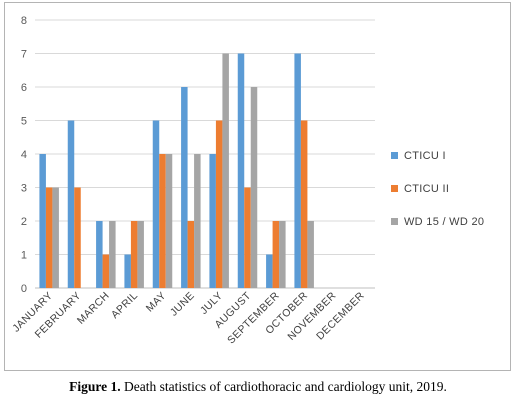 The height and width of the screenshot is (403, 516). Describe the element at coordinates (124, 305) in the screenshot. I see `x-tick-label: APRIL` at that location.